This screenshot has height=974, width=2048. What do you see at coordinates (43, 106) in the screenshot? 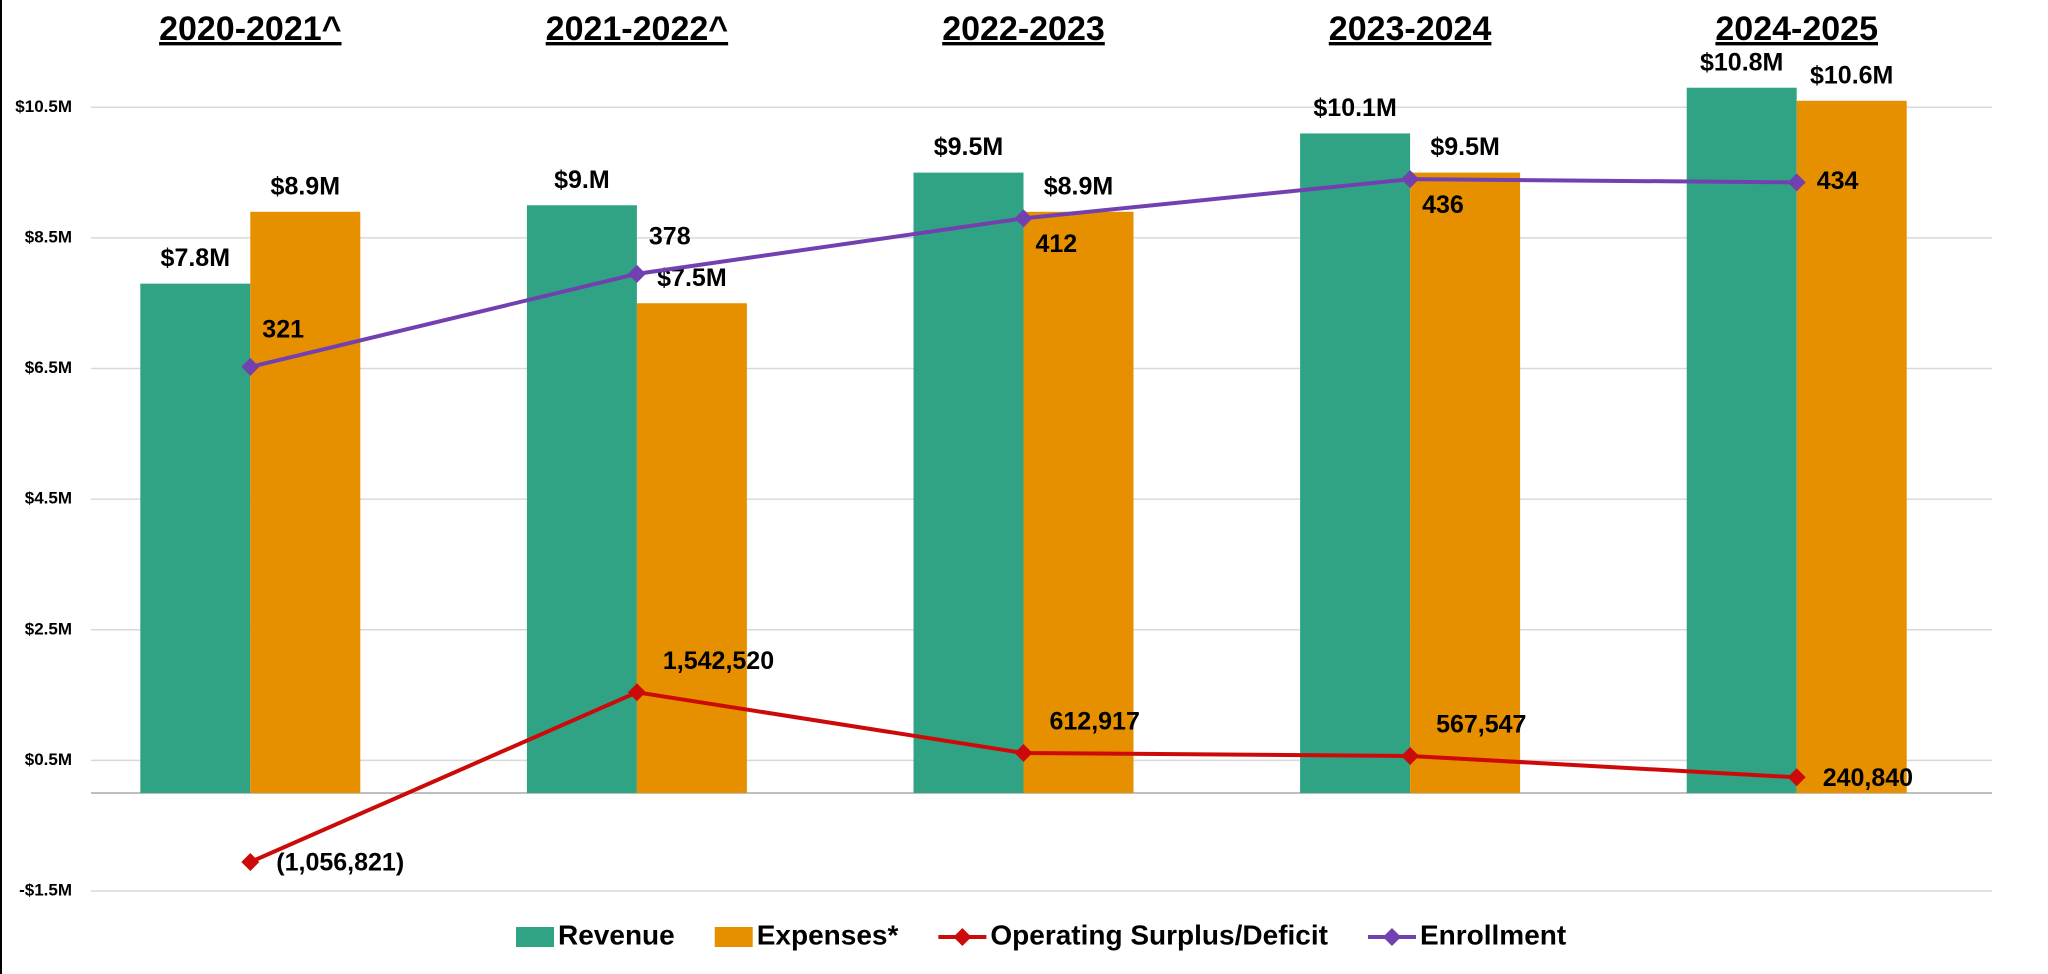
I see `y-tick-label: $10.5M` at bounding box center [43, 106].